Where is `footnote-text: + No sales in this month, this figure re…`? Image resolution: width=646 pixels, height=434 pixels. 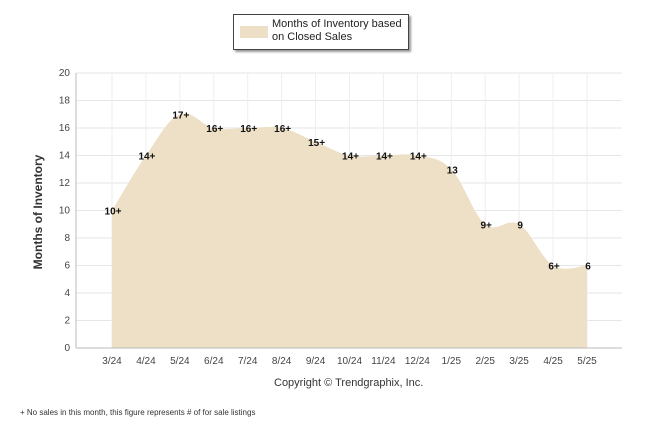
footnote-text: + No sales in this month, this figure re… is located at coordinates (138, 412).